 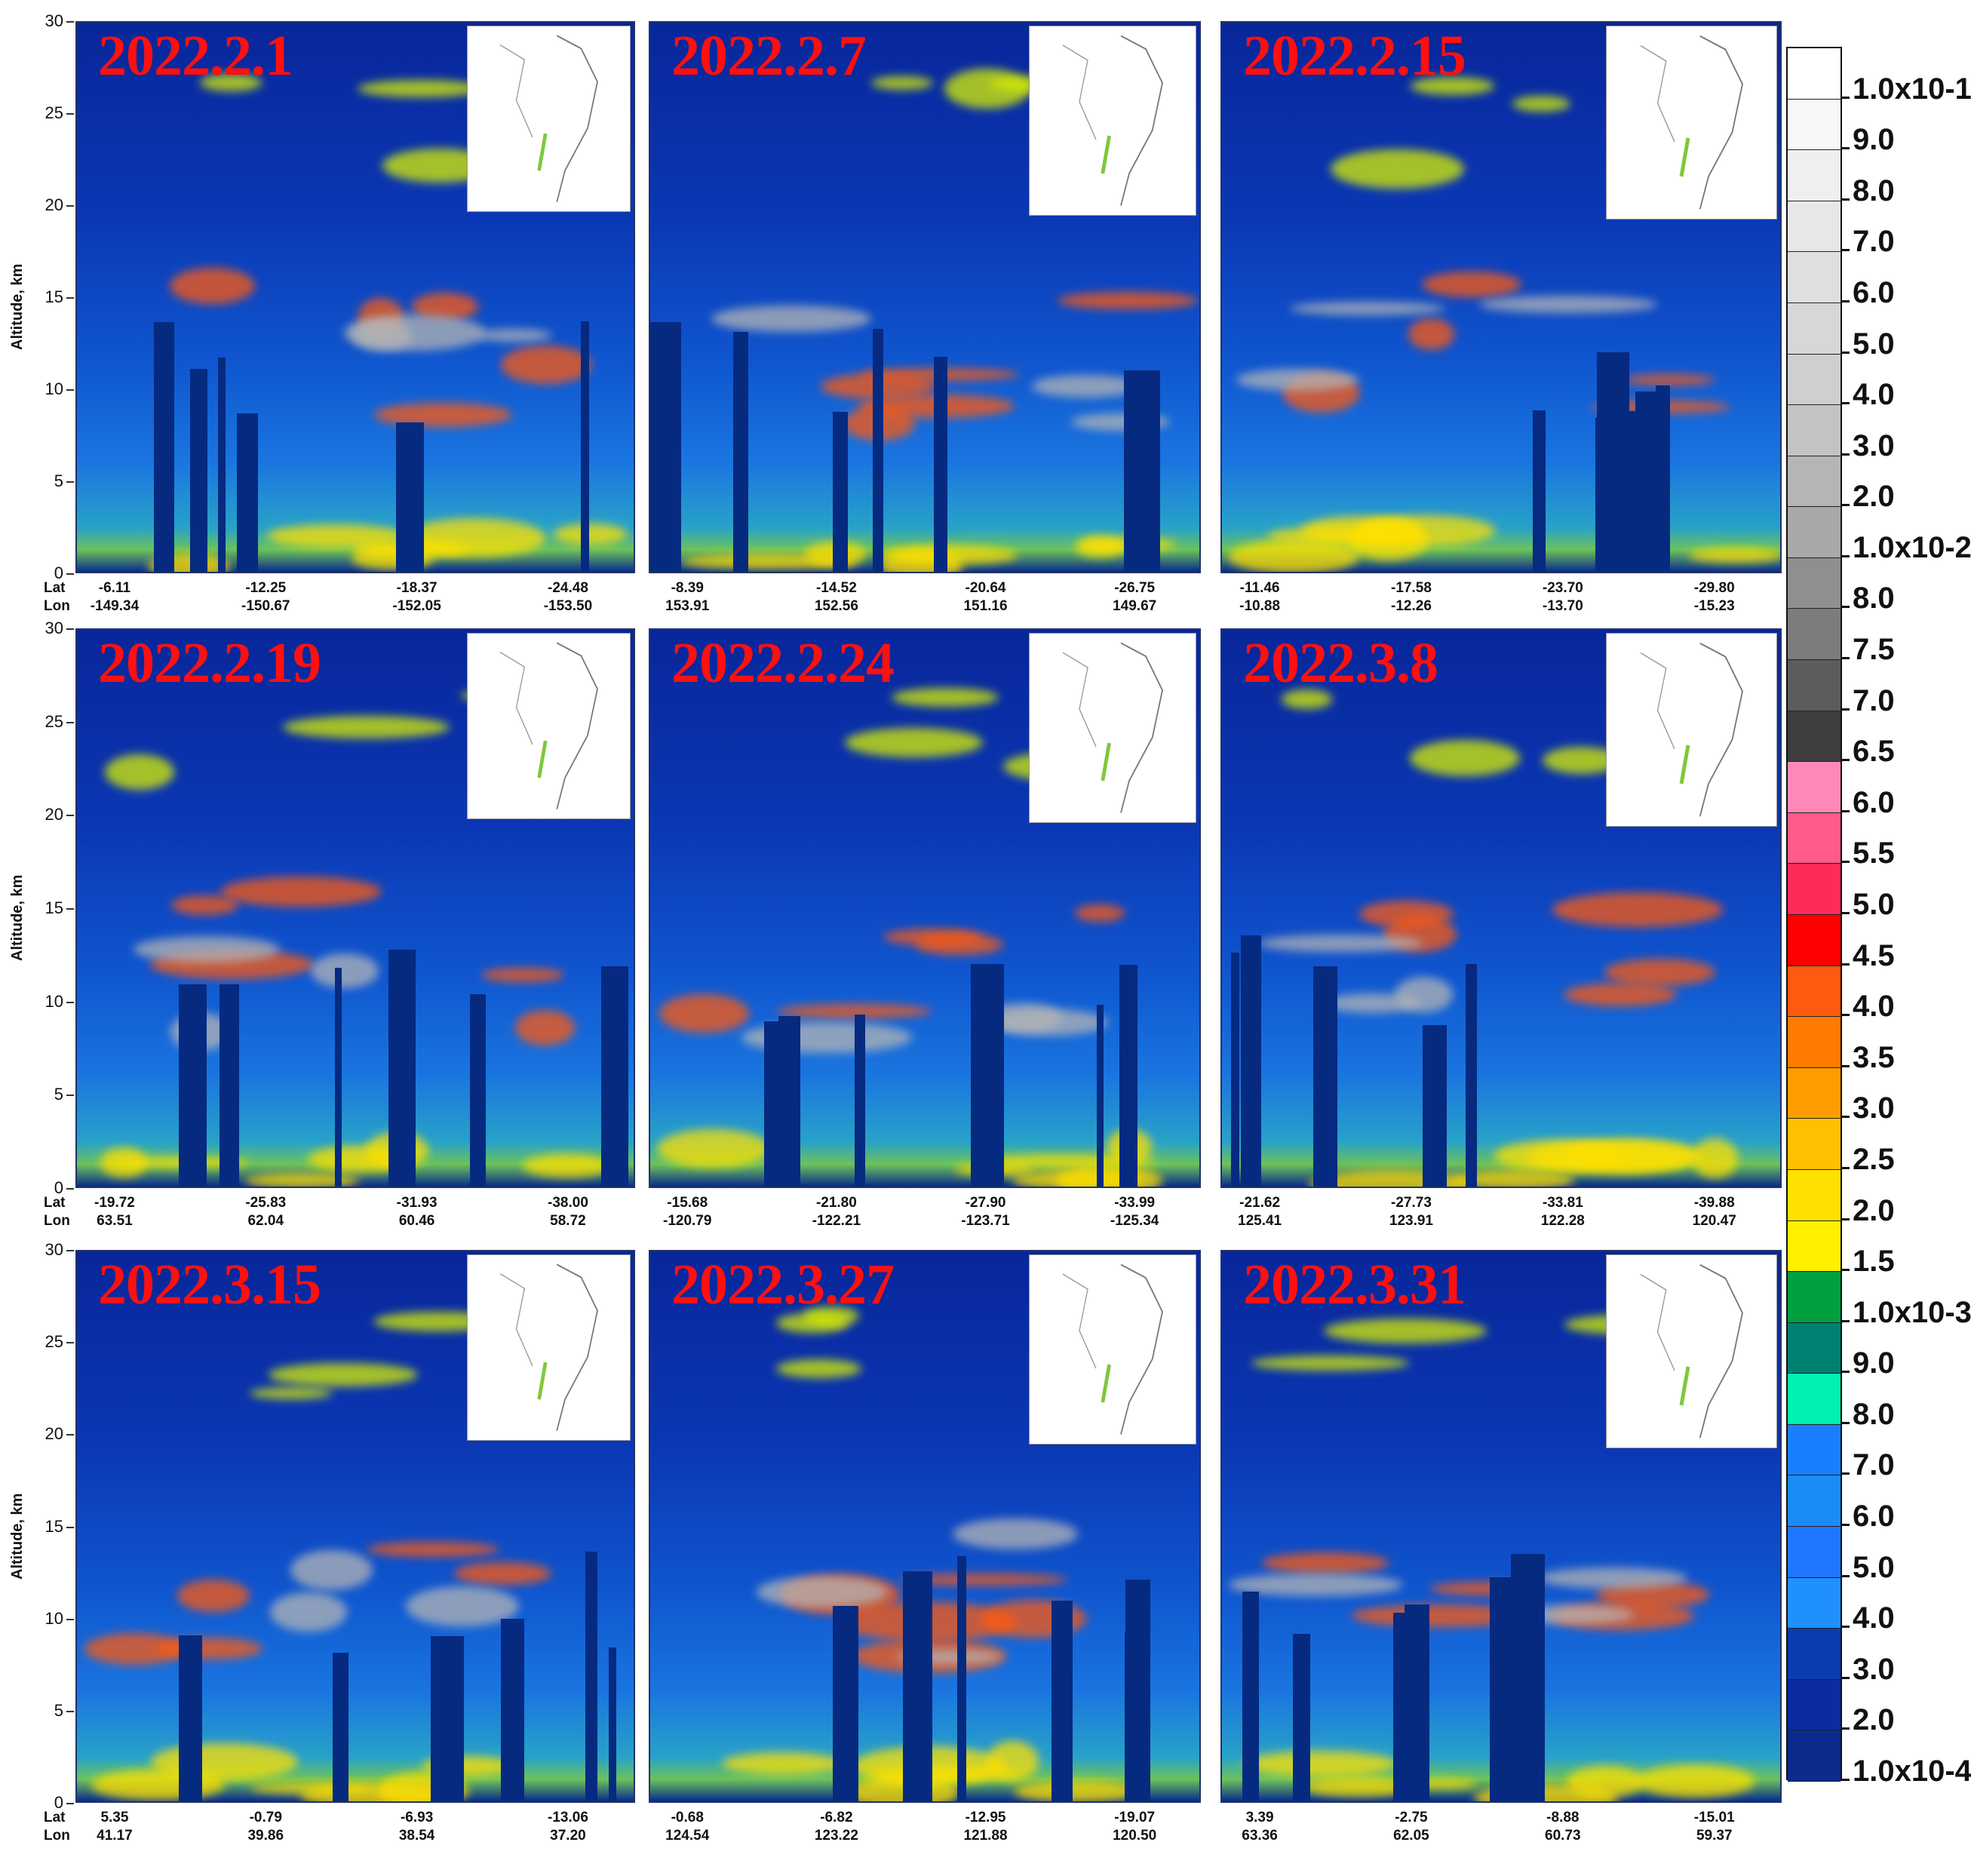 I want to click on x-tick-lon: -12.26, so click(x=1411, y=606).